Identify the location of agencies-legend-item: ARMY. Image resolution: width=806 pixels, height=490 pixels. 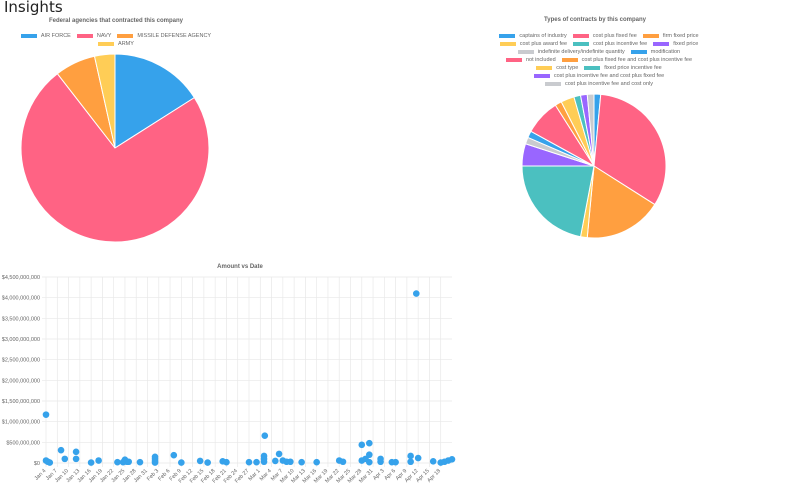
(116, 44).